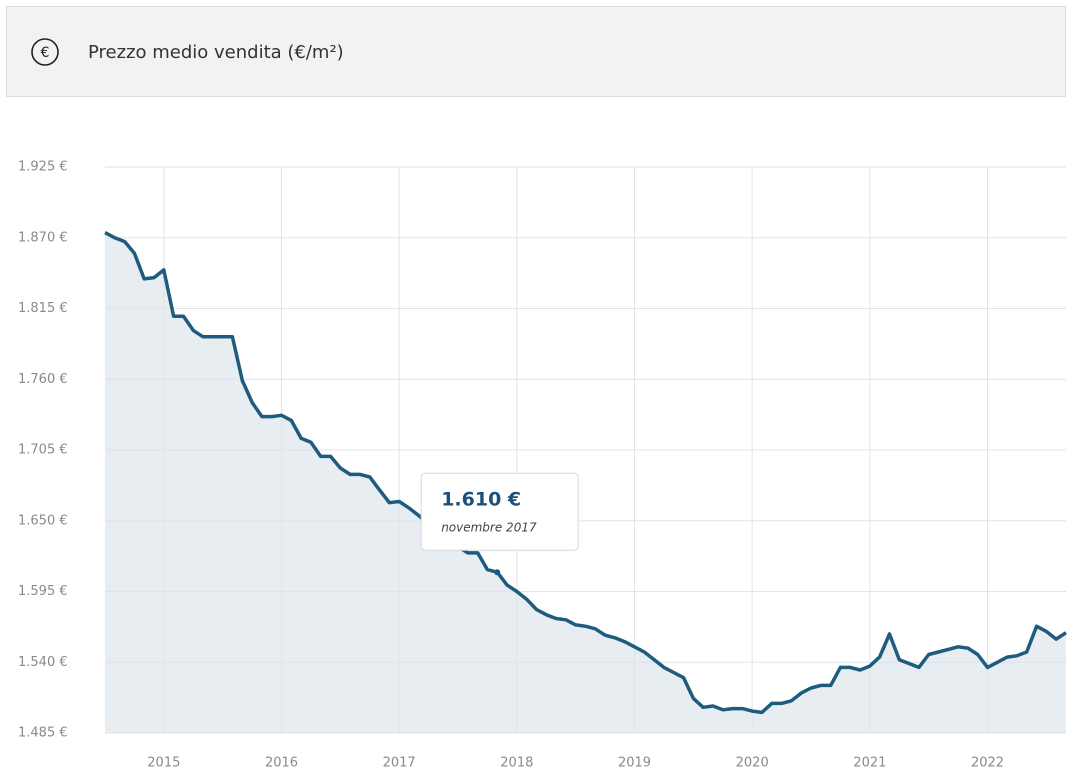 The width and height of the screenshot is (1069, 782). What do you see at coordinates (536, 51) in the screenshot?
I see `header` at bounding box center [536, 51].